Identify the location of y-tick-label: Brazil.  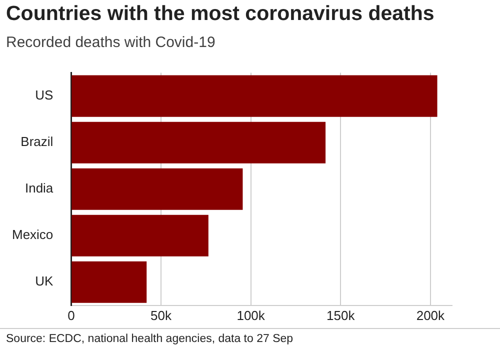
(37, 142).